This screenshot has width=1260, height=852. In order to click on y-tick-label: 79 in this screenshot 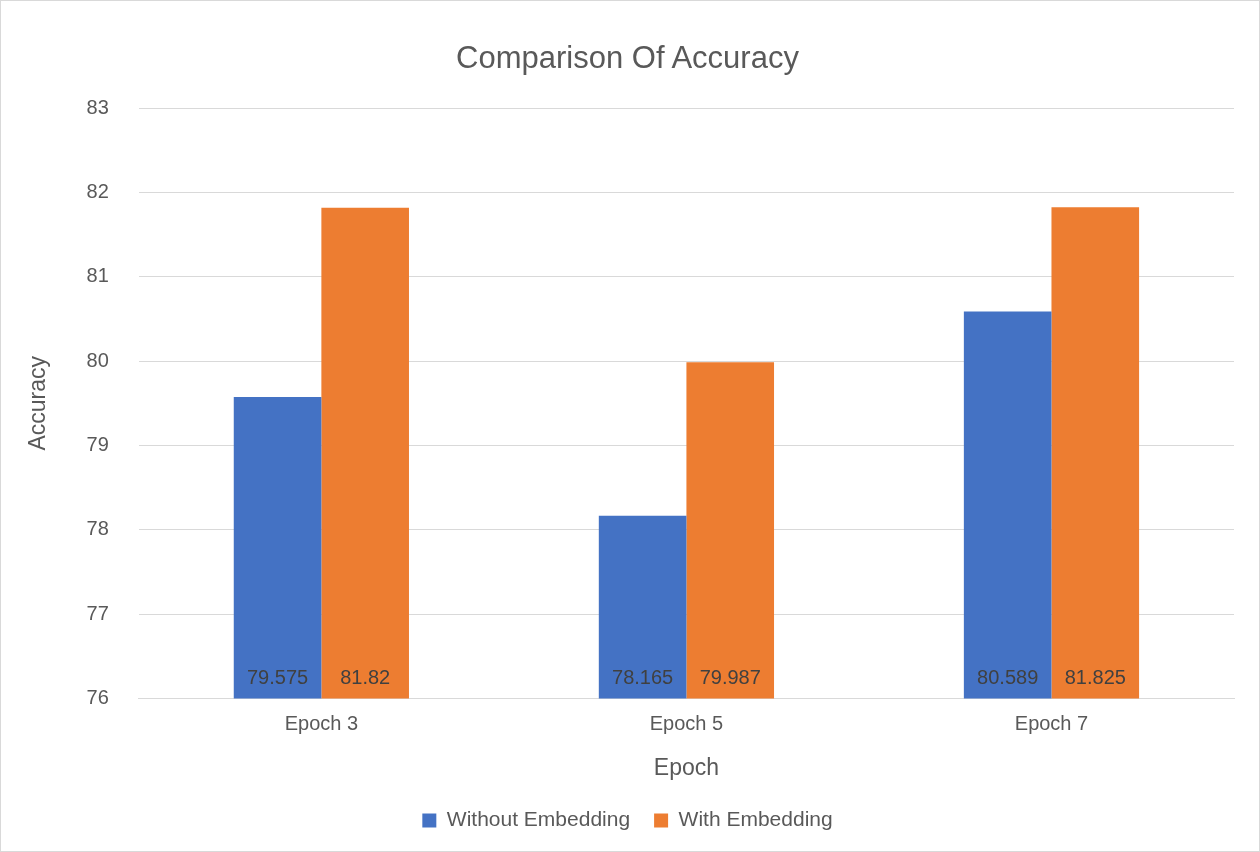, I will do `click(97, 443)`.